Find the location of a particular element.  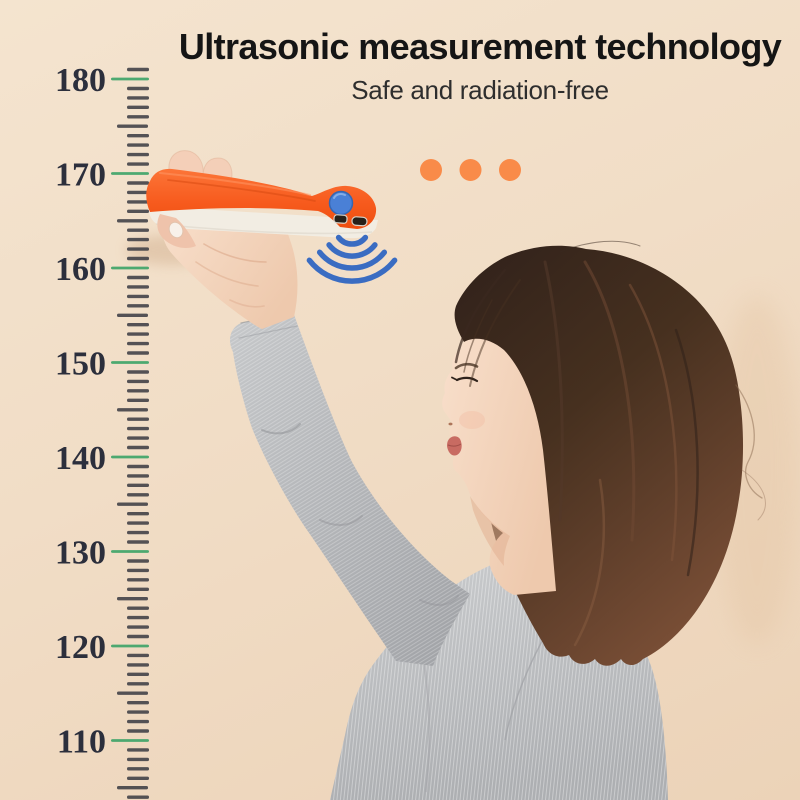

face is located at coordinates (499, 466).